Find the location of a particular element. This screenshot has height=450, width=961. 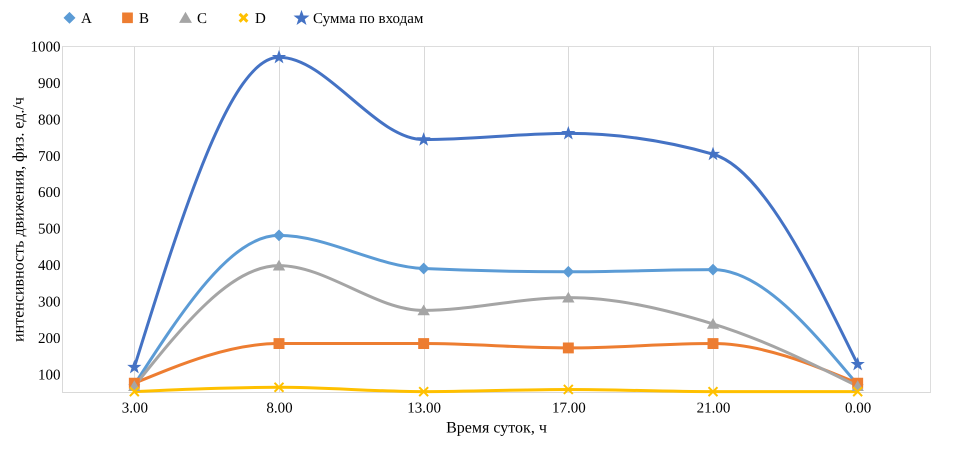

legend-label: B is located at coordinates (144, 18).